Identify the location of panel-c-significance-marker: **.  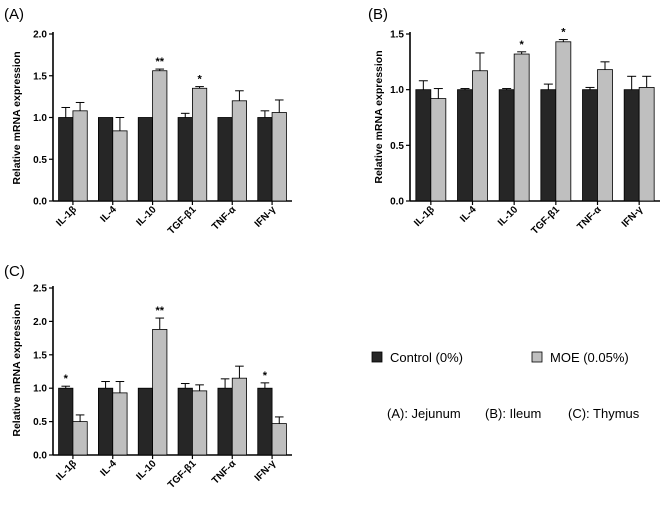
(159, 311).